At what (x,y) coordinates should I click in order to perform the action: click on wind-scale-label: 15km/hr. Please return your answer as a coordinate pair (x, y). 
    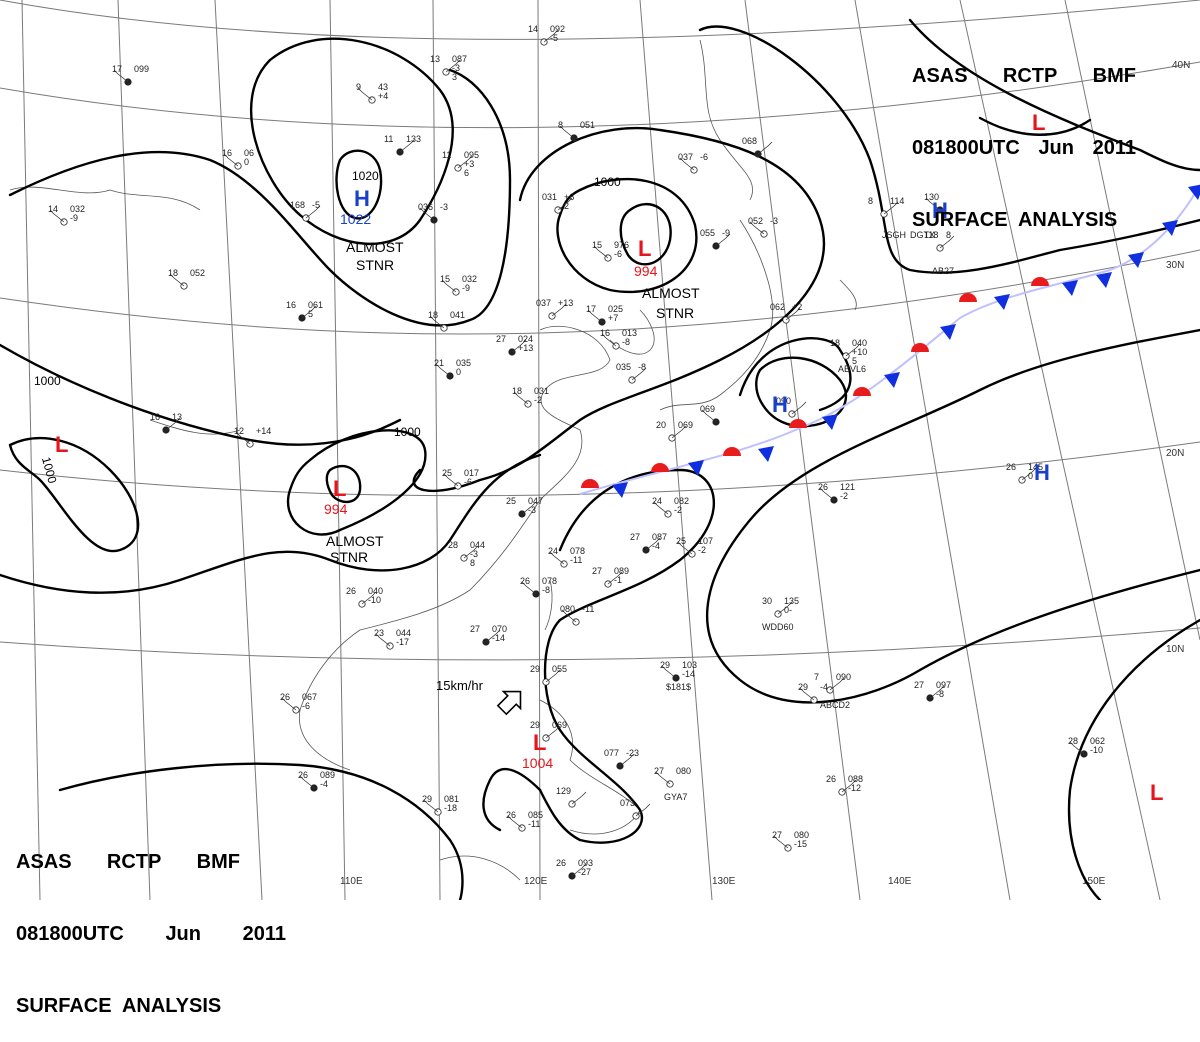
    Looking at the image, I should click on (460, 685).